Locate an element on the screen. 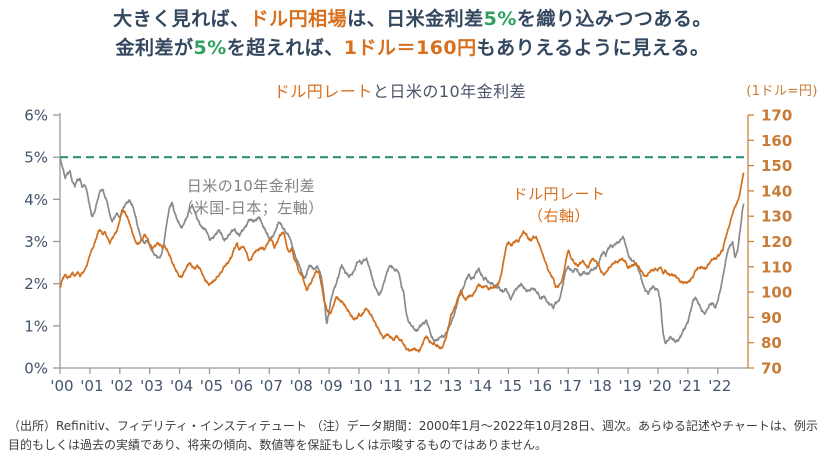 This screenshot has width=825, height=464. right-axis-tick-label: 80 is located at coordinates (771, 343).